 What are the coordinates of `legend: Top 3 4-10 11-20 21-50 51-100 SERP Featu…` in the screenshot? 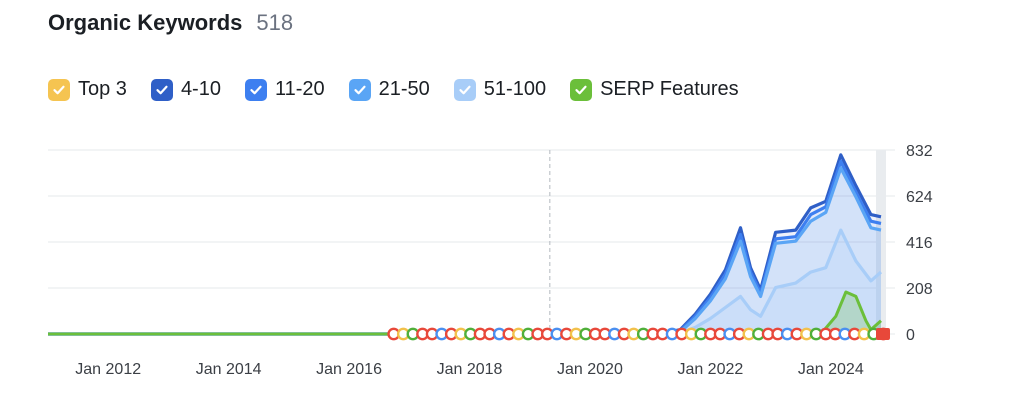 It's located at (393, 89).